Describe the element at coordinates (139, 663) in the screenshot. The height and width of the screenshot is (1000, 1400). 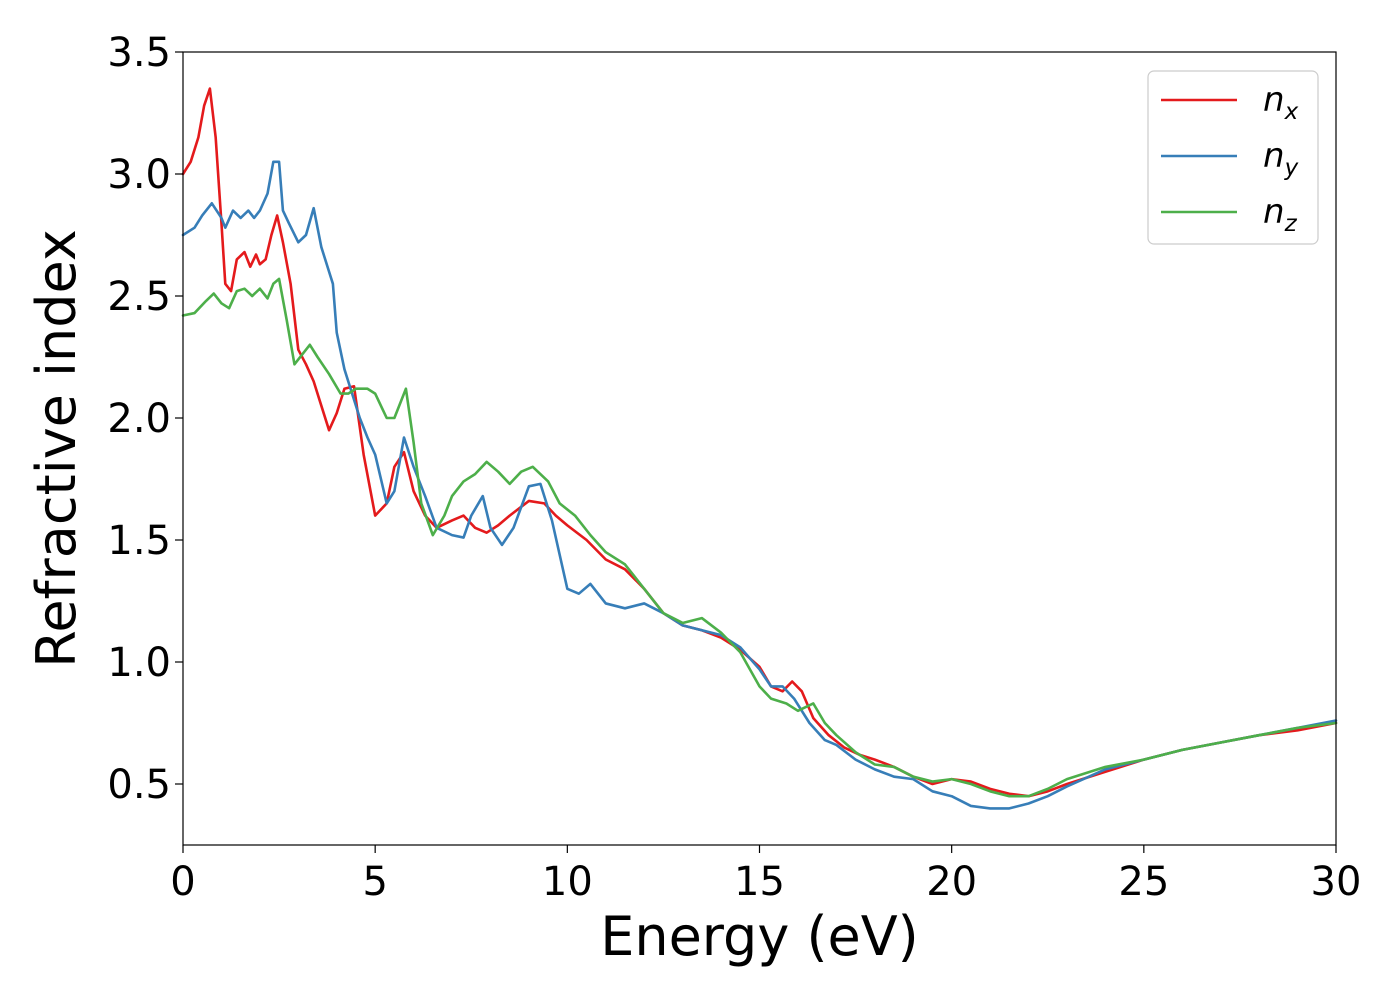
I see `y-tick-label: 1.0` at that location.